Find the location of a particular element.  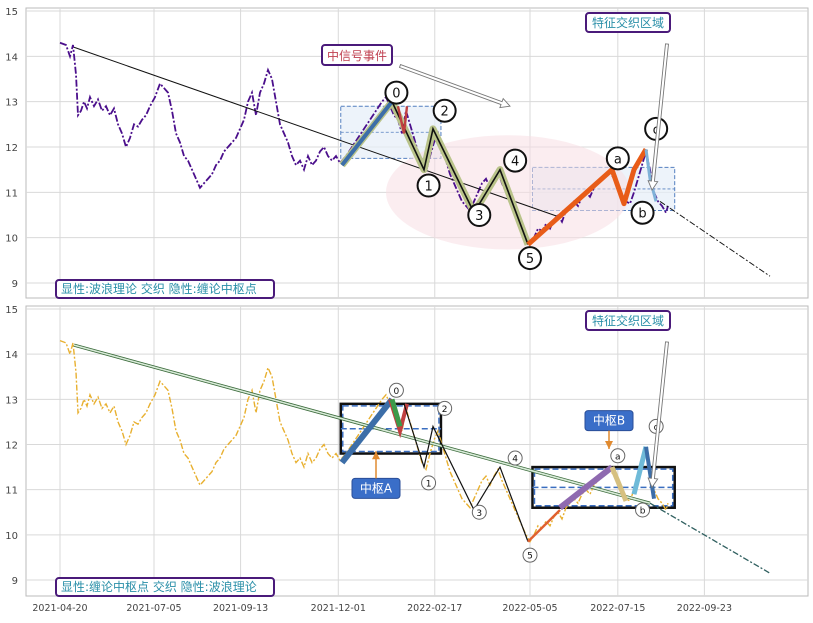

pivot-a-green is located at coordinates (396, 413).